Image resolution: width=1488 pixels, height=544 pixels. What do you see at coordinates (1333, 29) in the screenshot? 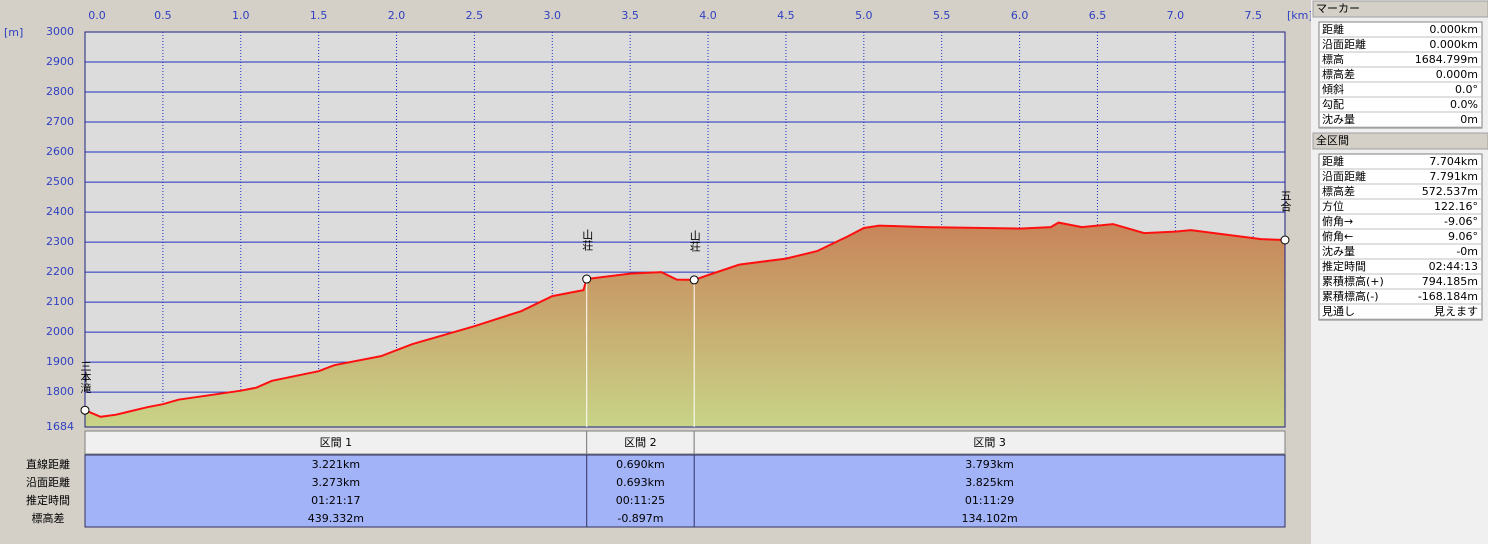
I see `panel-label: 距離` at bounding box center [1333, 29].